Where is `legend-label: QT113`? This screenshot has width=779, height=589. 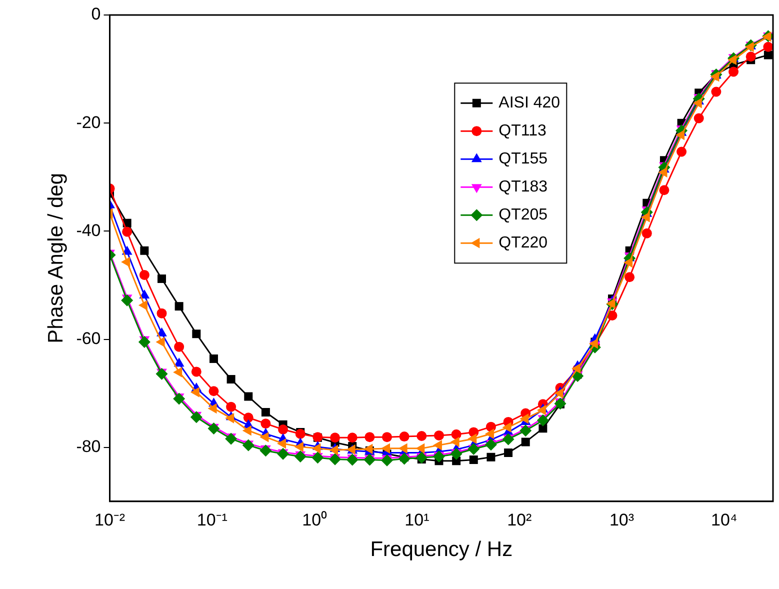 legend-label: QT113 is located at coordinates (522, 131).